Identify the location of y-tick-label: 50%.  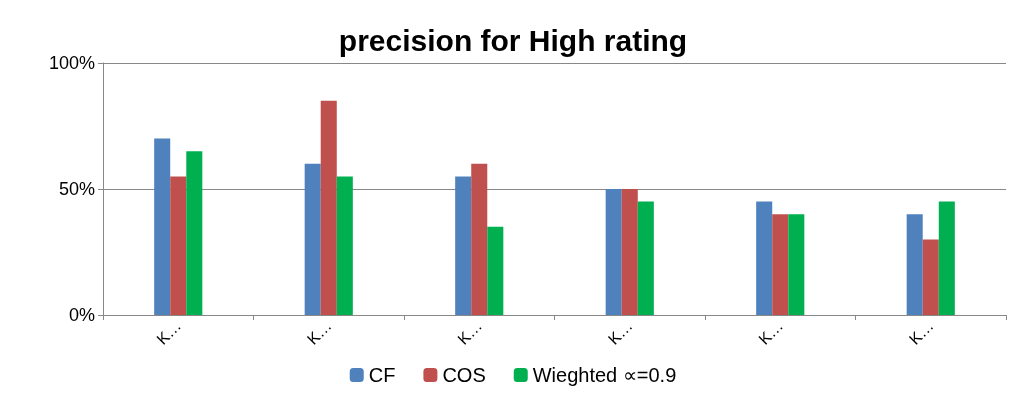
(76, 189).